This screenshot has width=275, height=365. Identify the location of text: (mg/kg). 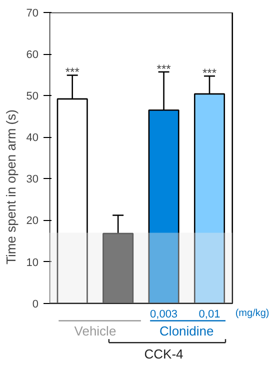
(252, 314).